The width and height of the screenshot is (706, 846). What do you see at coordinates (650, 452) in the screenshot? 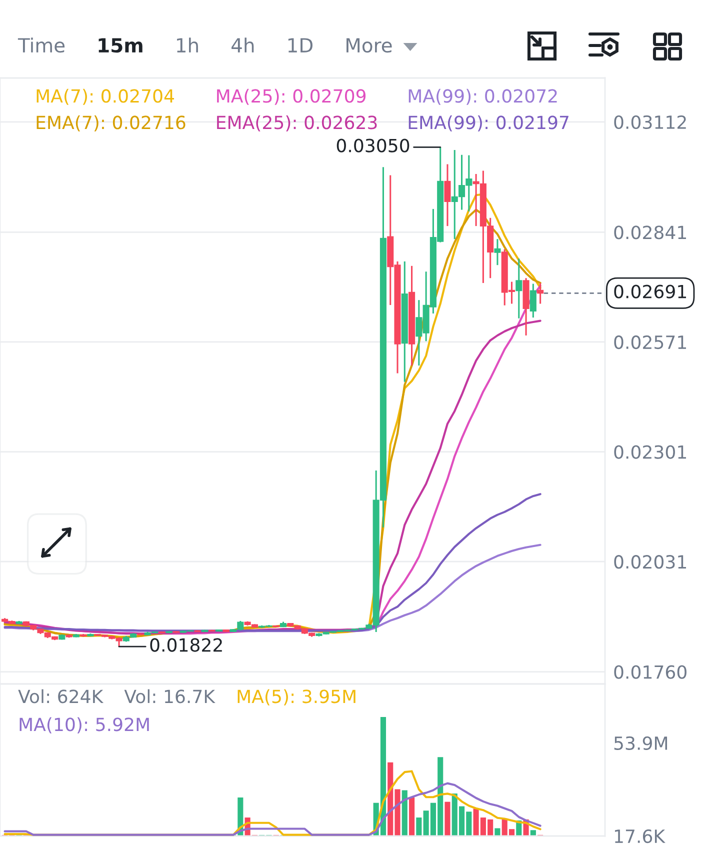
I see `y-tick-label: 0.02301` at bounding box center [650, 452].